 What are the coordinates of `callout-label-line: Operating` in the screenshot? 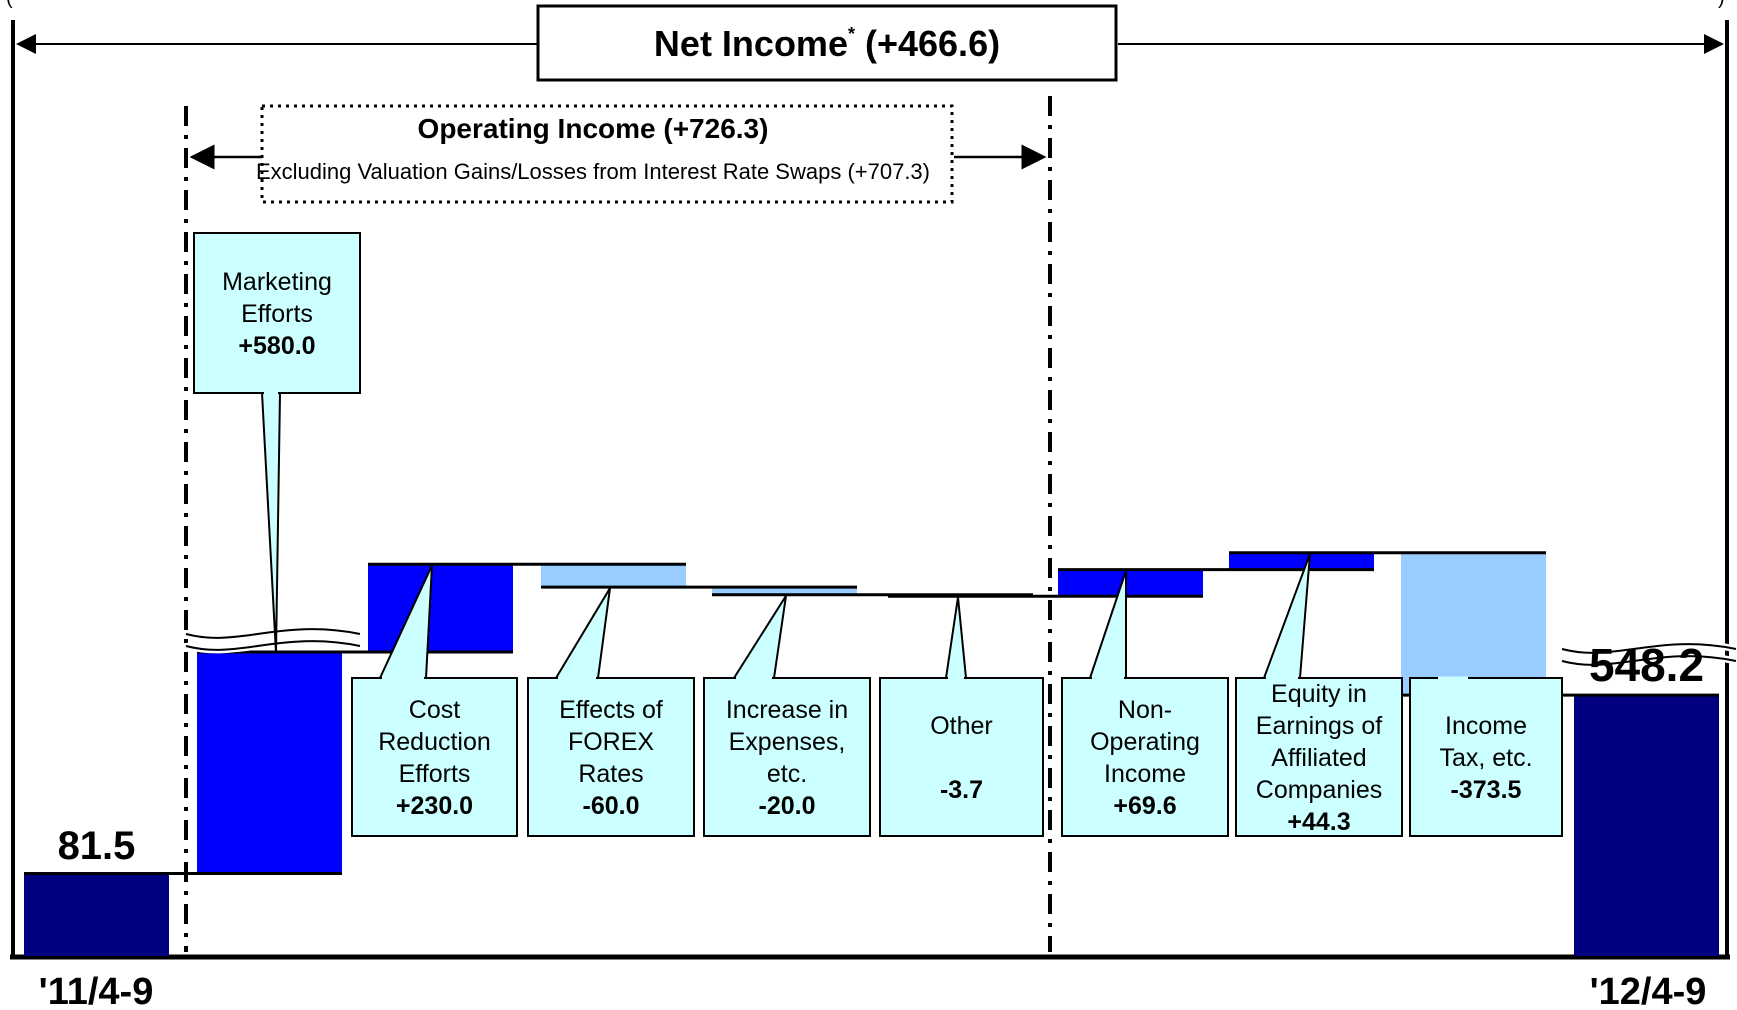 It's located at (1145, 742).